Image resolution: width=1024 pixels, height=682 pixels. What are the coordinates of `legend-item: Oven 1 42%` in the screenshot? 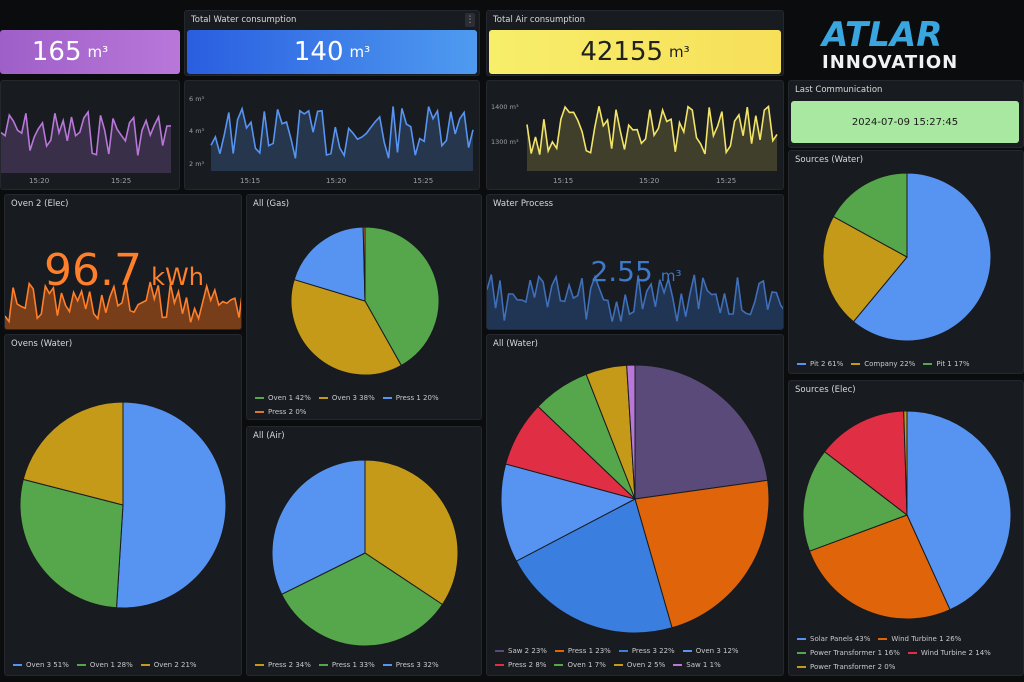 It's located at (283, 398).